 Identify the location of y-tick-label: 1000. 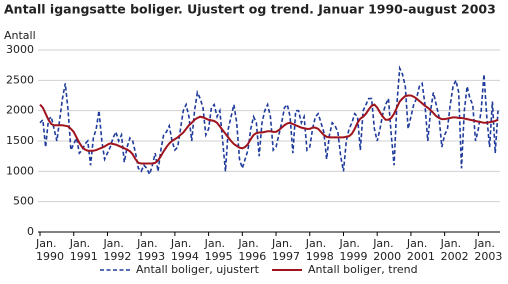
(20, 170).